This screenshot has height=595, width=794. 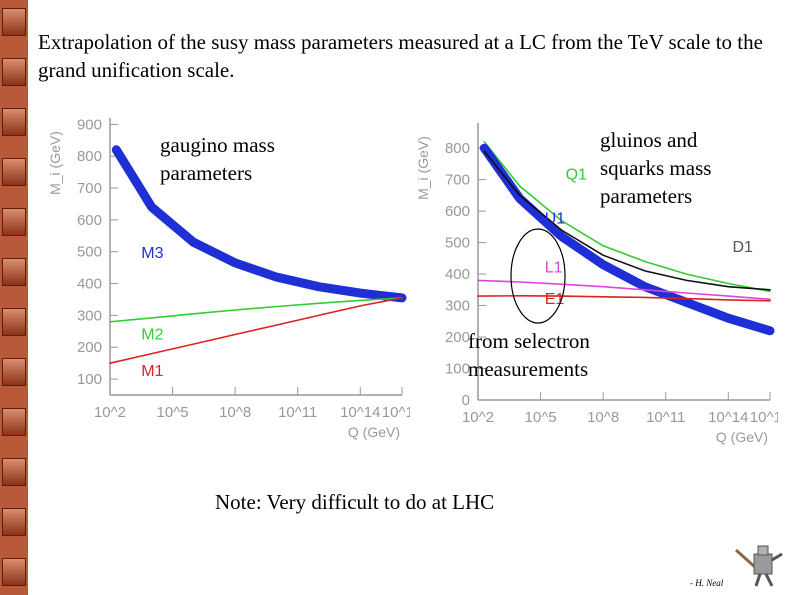 What do you see at coordinates (152, 334) in the screenshot?
I see `series-label-m2: M2` at bounding box center [152, 334].